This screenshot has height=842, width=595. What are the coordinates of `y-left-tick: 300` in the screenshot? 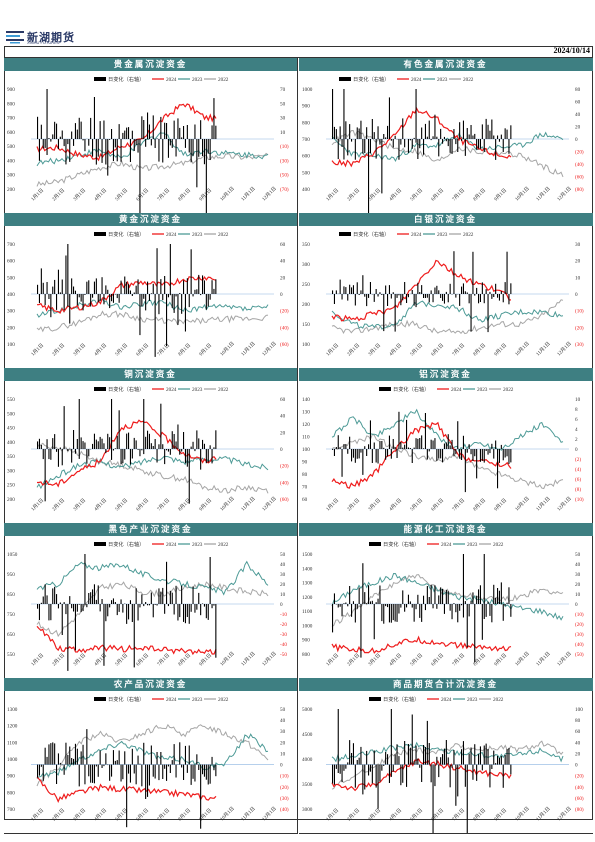 It's located at (306, 265).